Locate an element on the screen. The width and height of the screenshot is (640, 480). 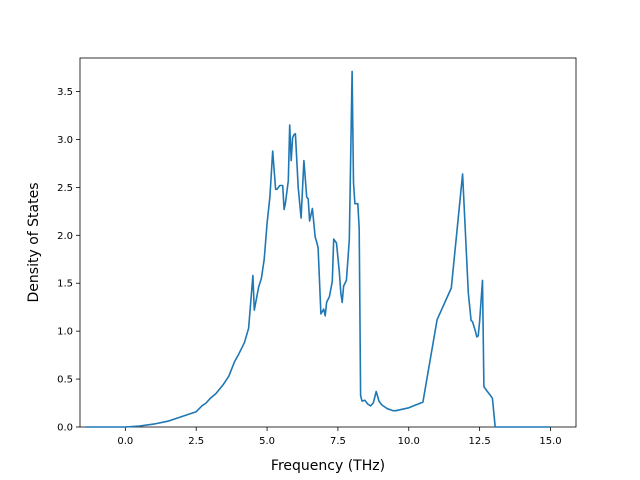
x-tick-label: 12.5 is located at coordinates (480, 441).